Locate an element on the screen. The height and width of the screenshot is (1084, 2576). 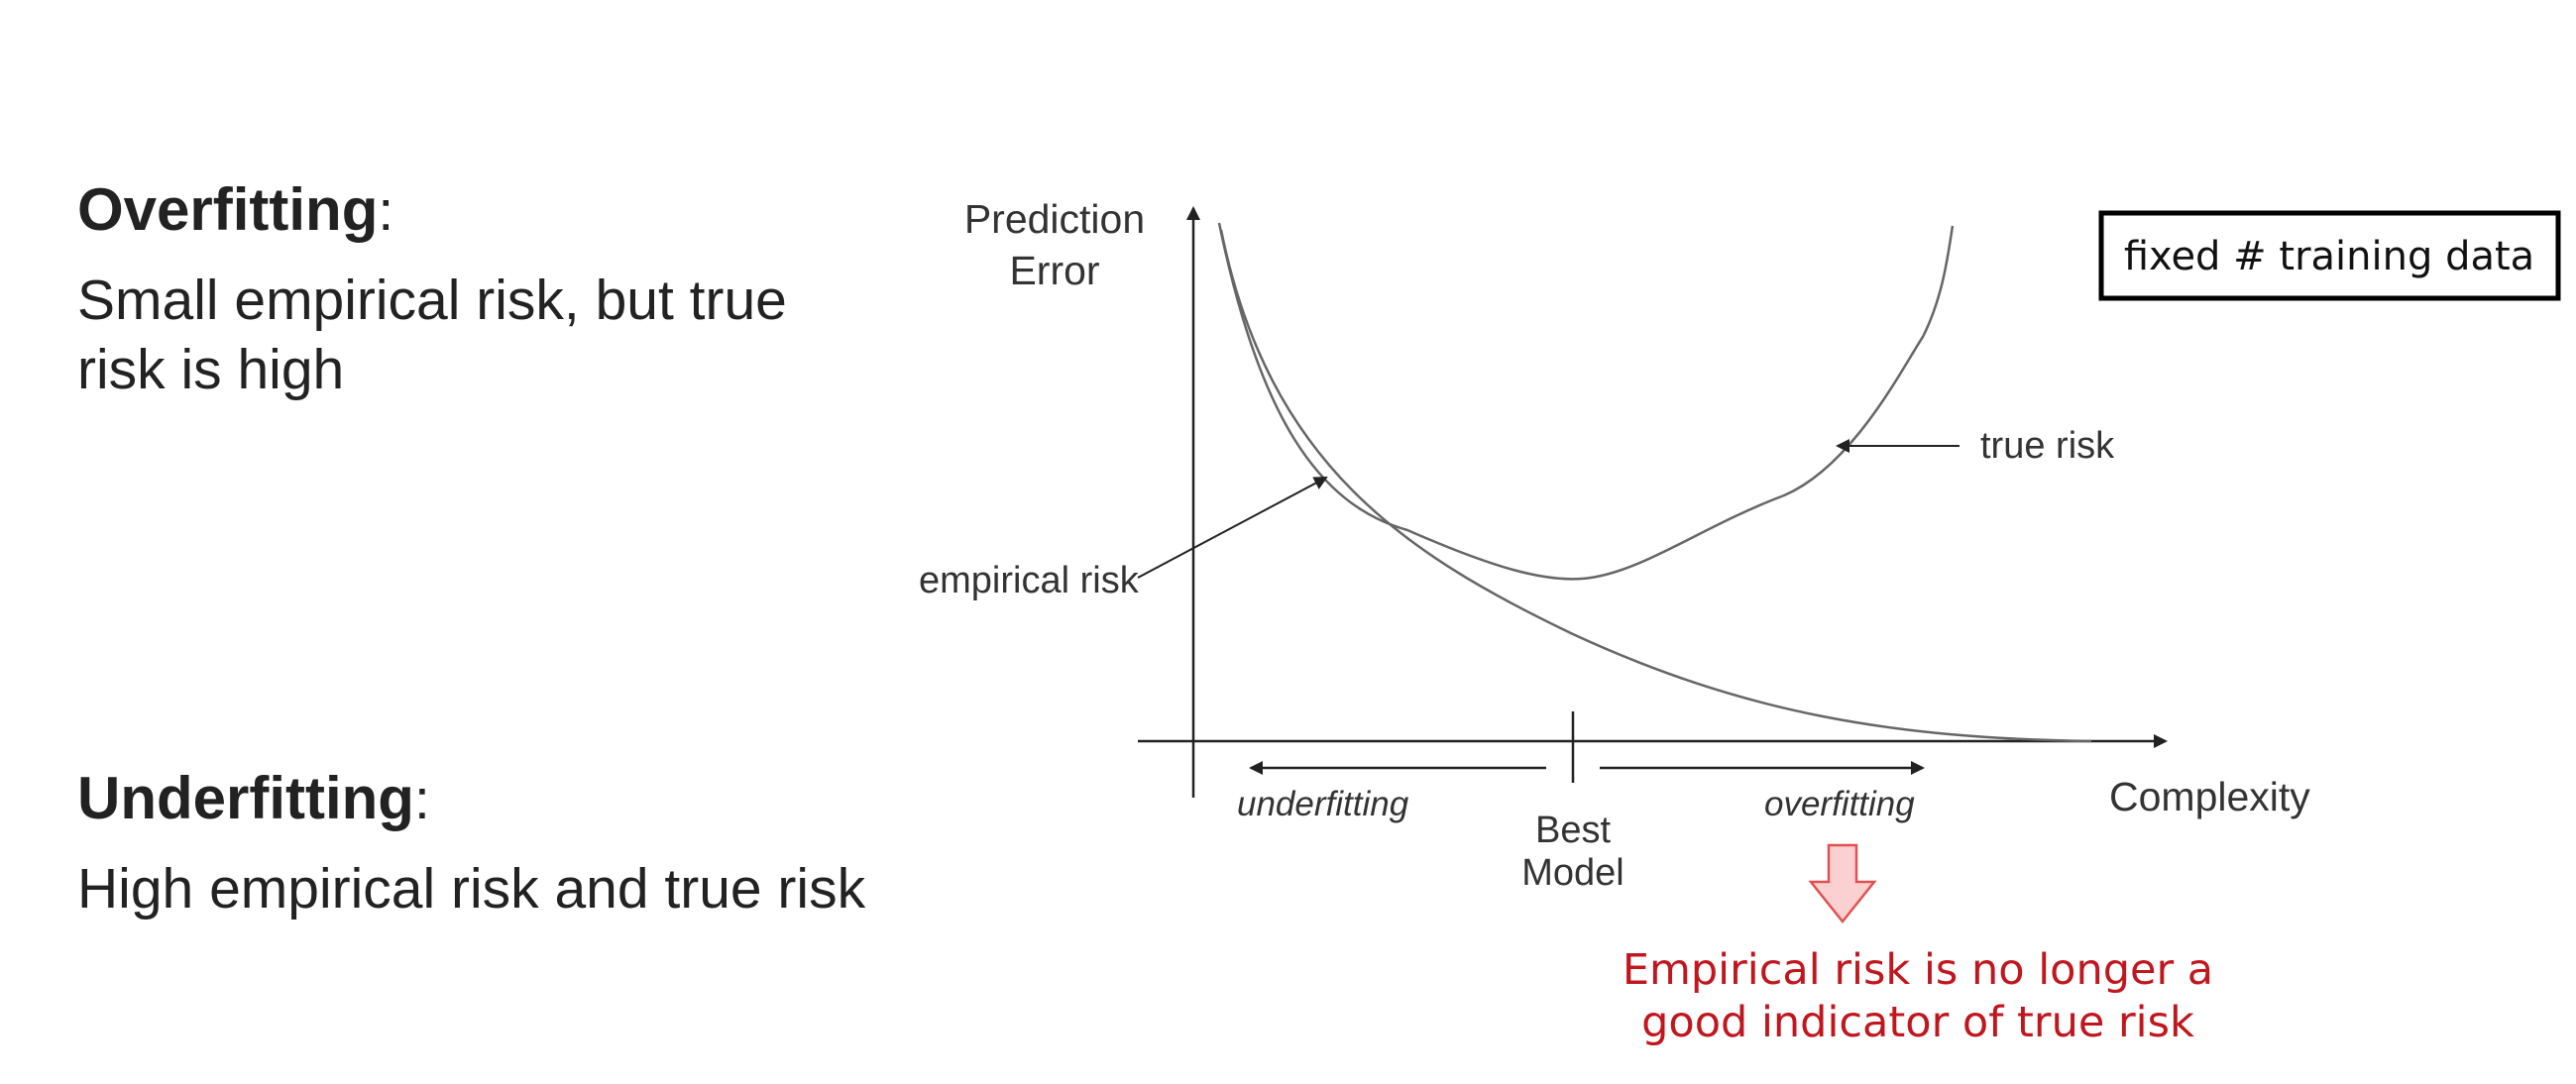
fixed-training-data-label: fixed # training data is located at coordinates (2329, 256).